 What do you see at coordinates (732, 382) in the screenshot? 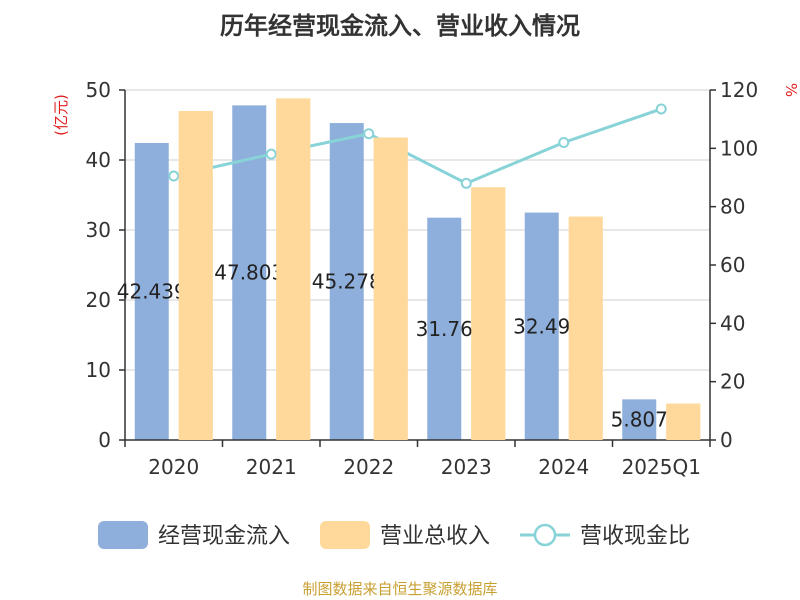
I see `right-tick-label: 20` at bounding box center [732, 382].